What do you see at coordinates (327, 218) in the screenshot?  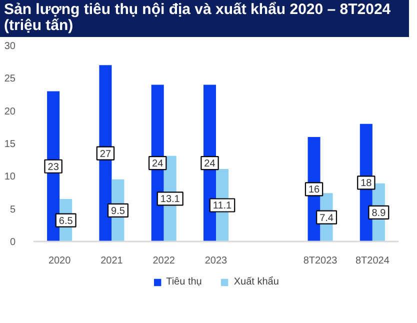 I see `data-label: 7.4` at bounding box center [327, 218].